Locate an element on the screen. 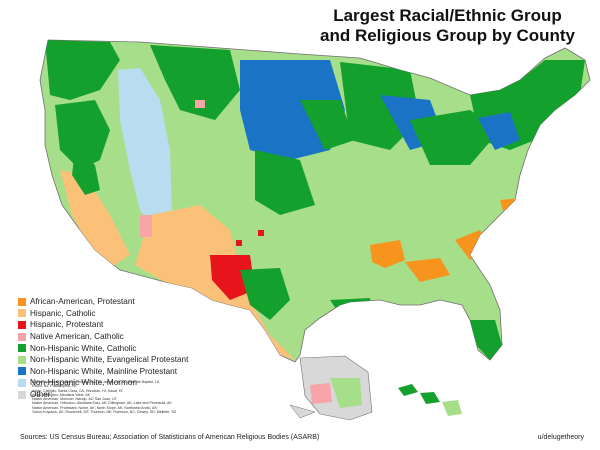  texas-central-catholic is located at coordinates (265, 294).